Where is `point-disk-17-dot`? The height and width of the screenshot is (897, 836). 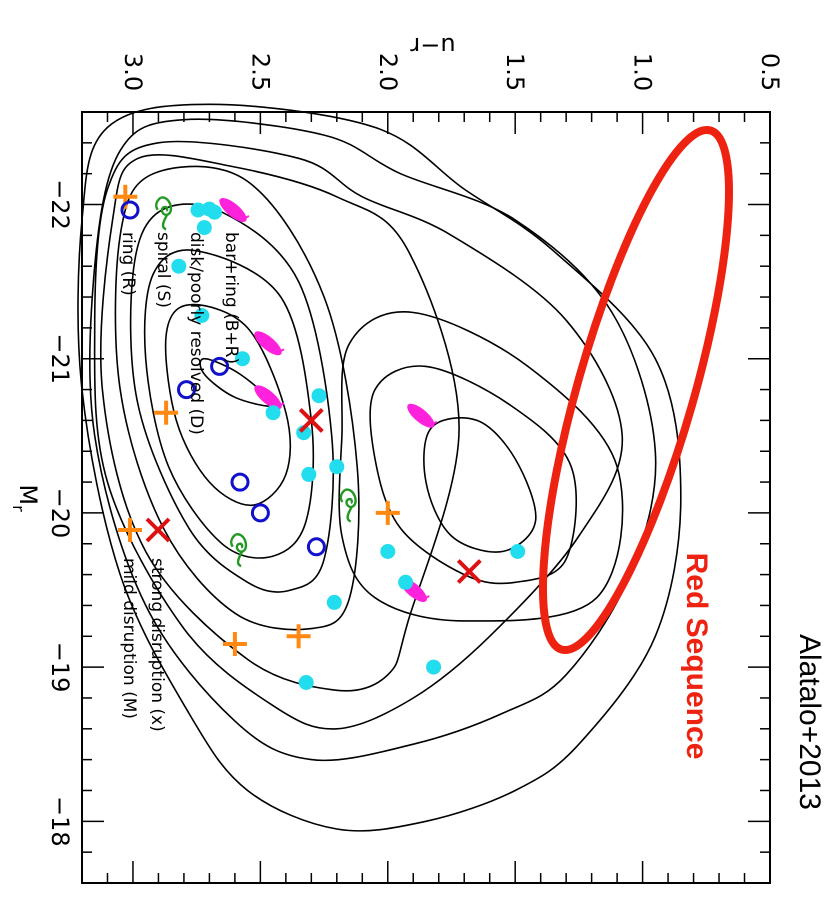
point-disk-17-dot is located at coordinates (306, 682).